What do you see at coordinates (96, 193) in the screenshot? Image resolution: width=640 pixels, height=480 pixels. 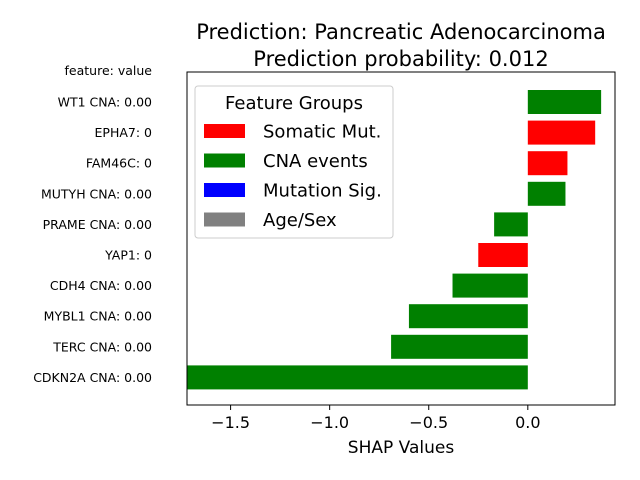 I see `y-label-3: MUTYH CNA: 0.00` at bounding box center [96, 193].